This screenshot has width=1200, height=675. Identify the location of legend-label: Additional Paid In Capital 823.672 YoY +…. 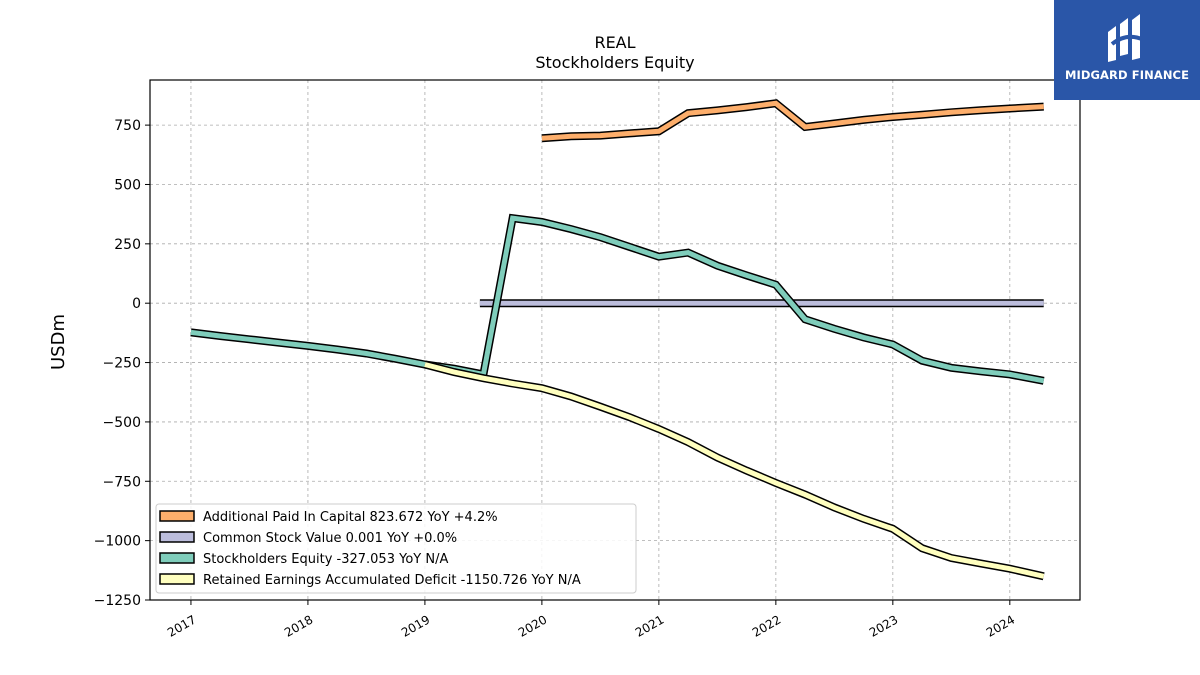
(350, 517).